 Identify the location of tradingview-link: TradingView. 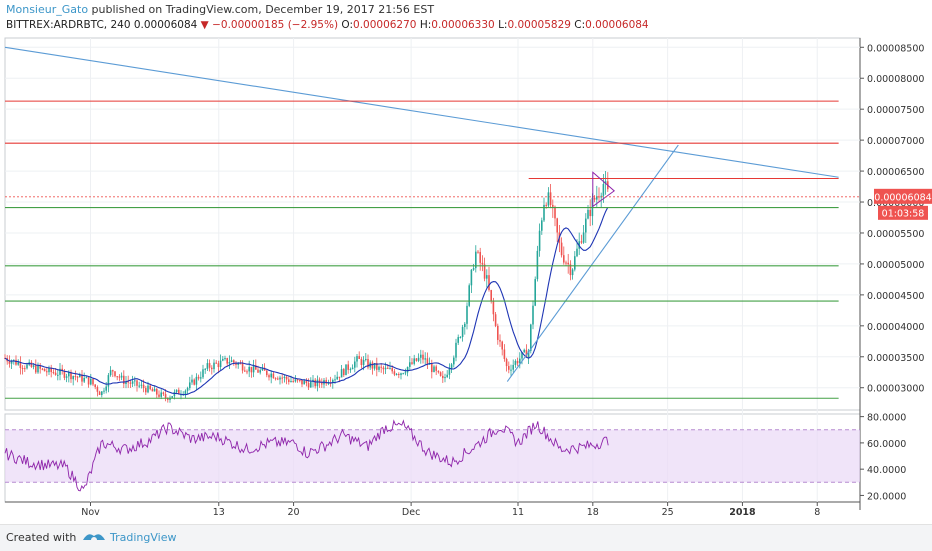
(143, 537).